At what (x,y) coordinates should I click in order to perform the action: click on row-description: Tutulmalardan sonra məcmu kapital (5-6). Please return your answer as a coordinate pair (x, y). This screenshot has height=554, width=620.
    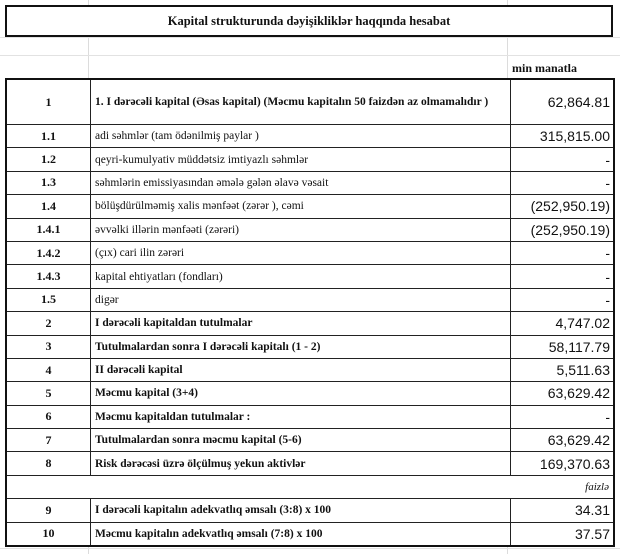
    Looking at the image, I should click on (300, 440).